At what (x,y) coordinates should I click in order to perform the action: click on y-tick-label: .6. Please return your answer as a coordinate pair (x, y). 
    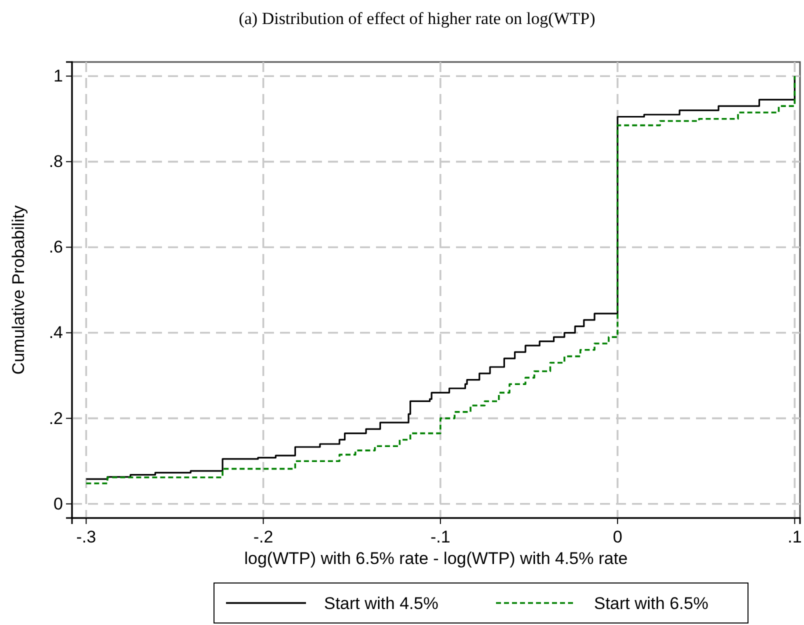
    Looking at the image, I should click on (55, 247).